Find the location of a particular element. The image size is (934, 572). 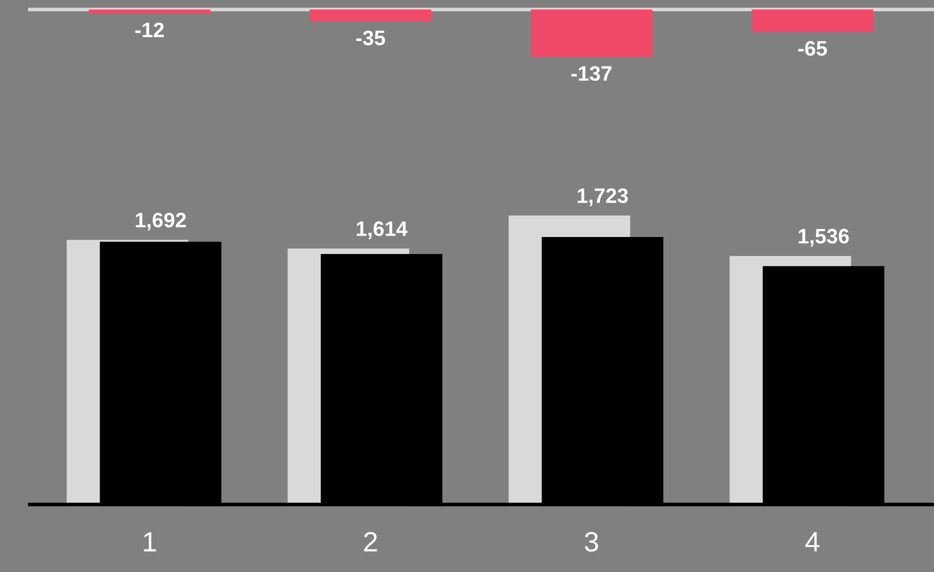

data-label: -65 is located at coordinates (812, 48).